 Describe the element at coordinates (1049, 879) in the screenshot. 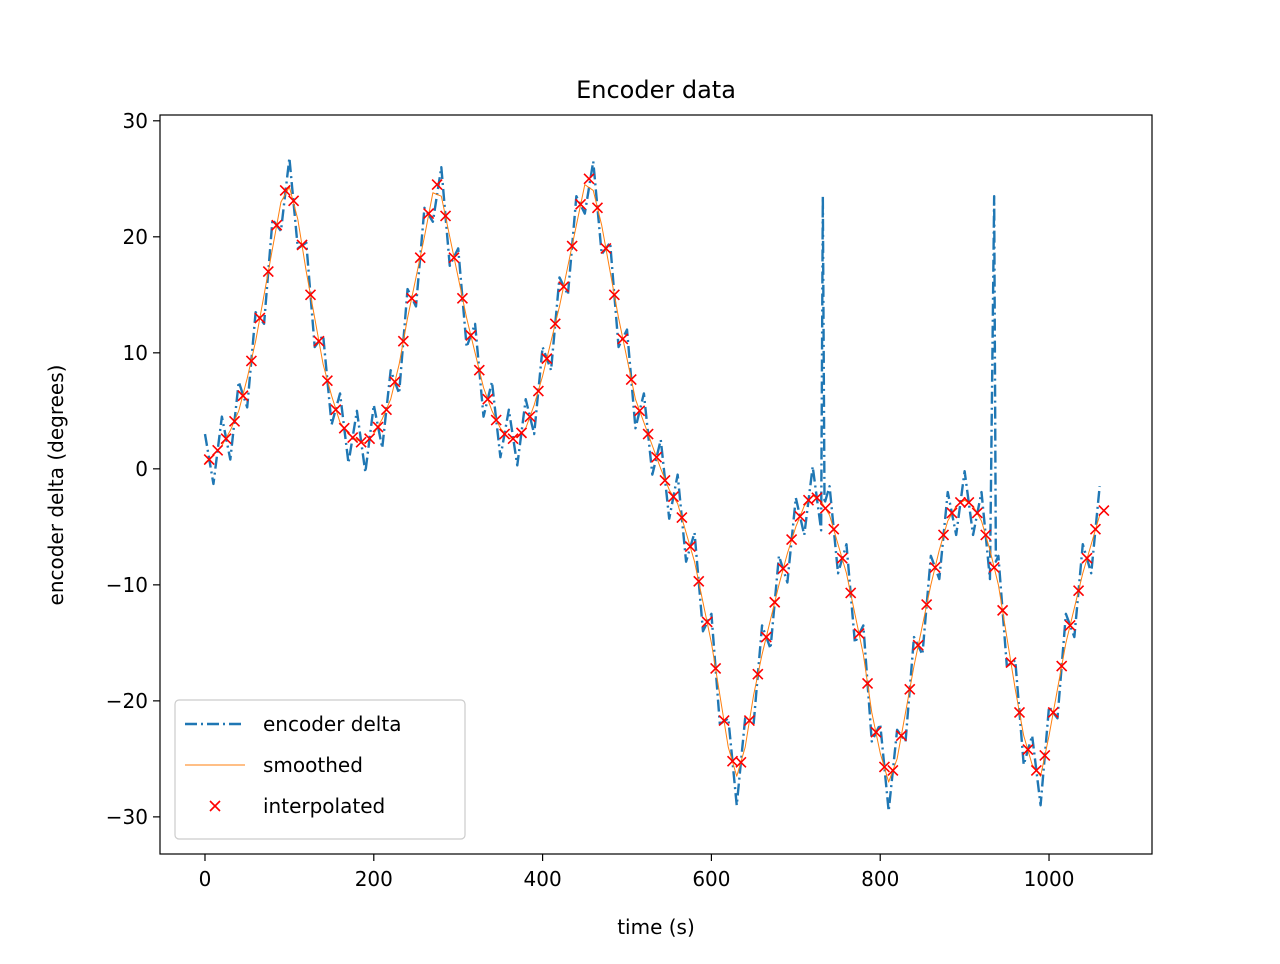

I see `x-tick-label: 1000` at that location.